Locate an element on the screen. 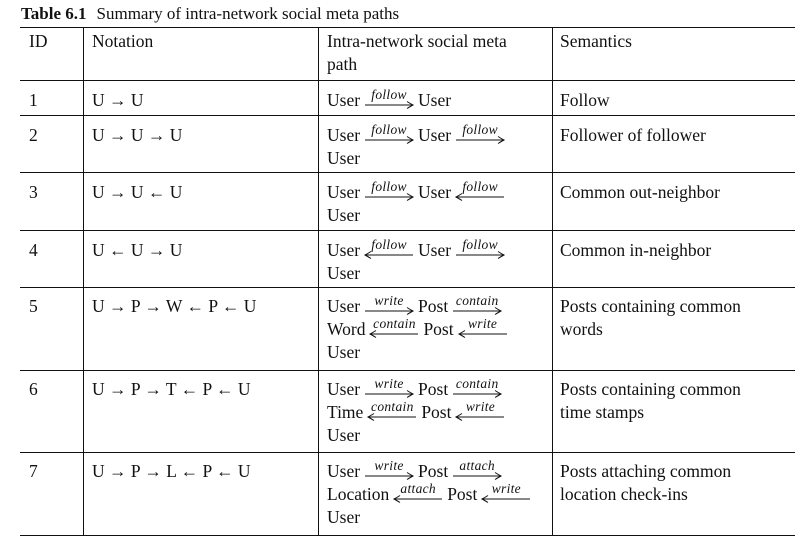 This screenshot has height=546, width=808. header-notation: Notation is located at coordinates (123, 41).